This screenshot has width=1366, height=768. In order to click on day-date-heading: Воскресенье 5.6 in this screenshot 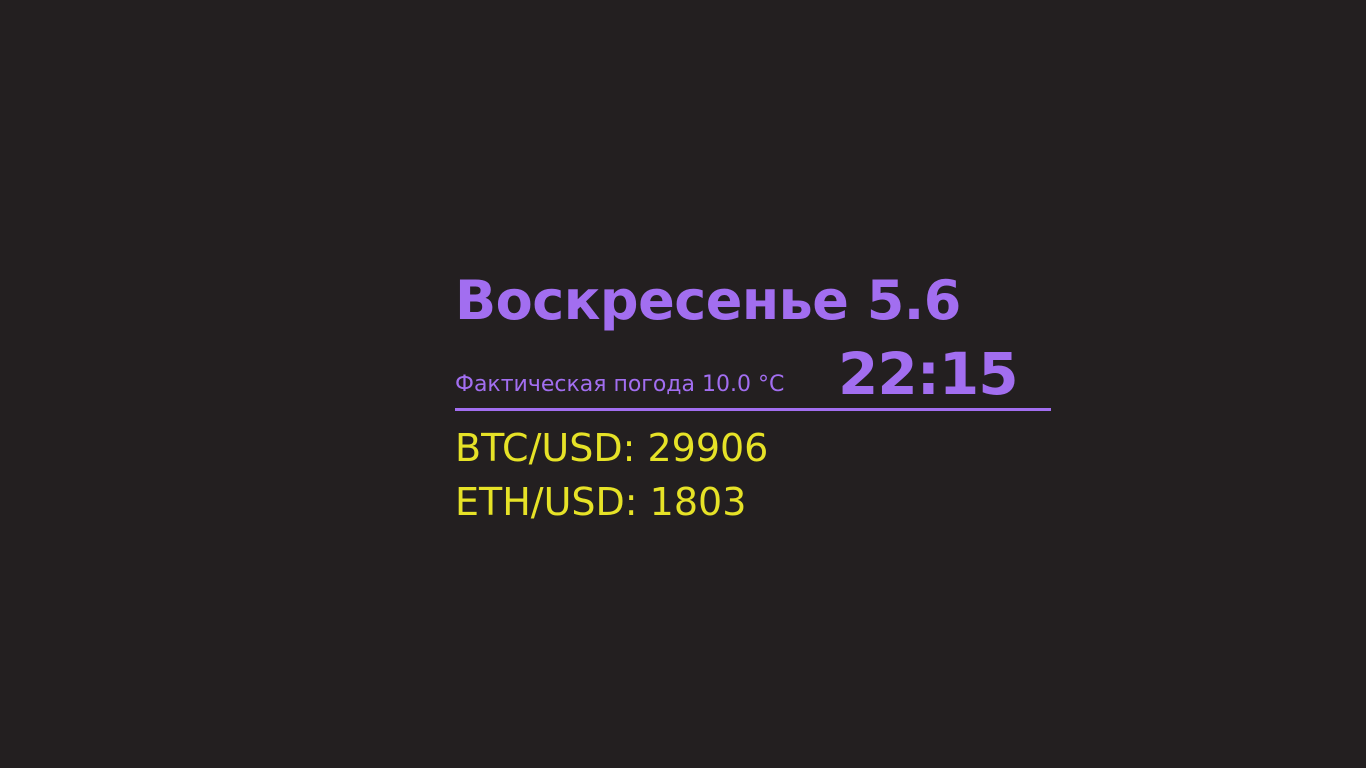, I will do `click(708, 300)`.